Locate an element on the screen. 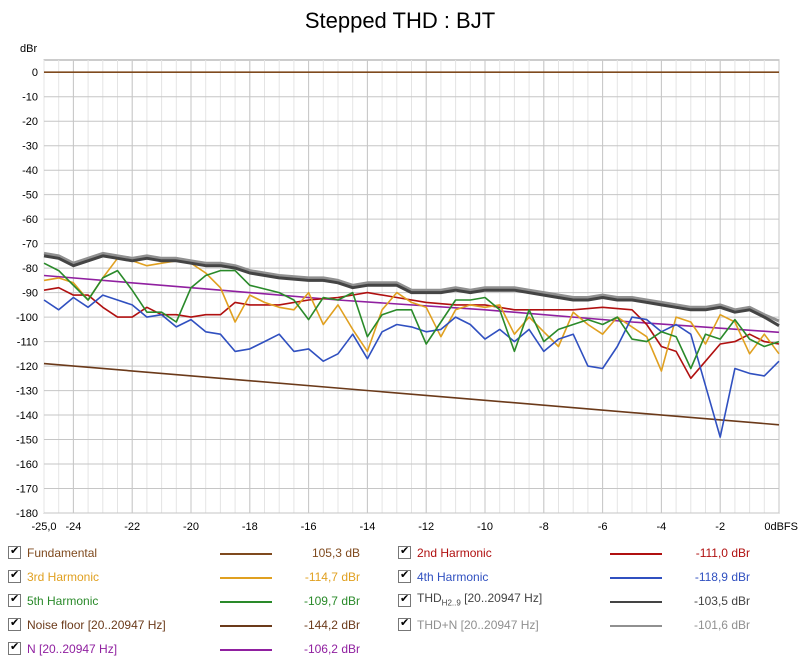 The image size is (800, 662). legend-value: -118,9 dBr is located at coordinates (722, 577).